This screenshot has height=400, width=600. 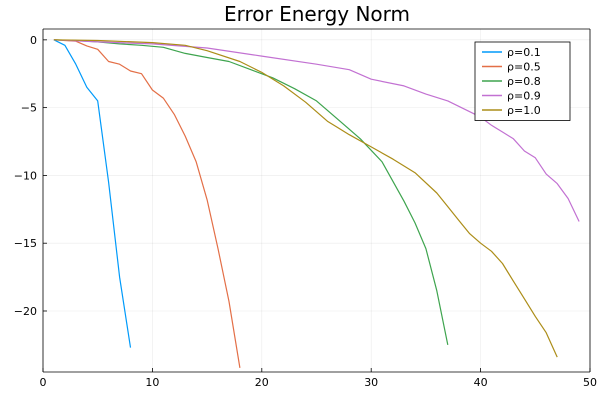 I want to click on x-tick-label: 20, so click(x=262, y=382).